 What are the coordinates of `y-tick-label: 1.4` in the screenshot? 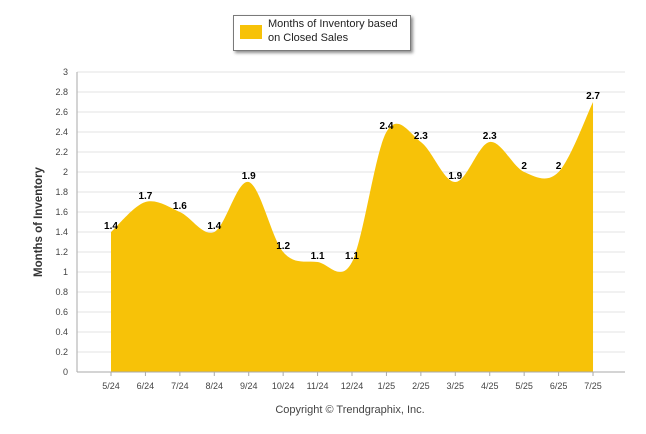 It's located at (61, 232).